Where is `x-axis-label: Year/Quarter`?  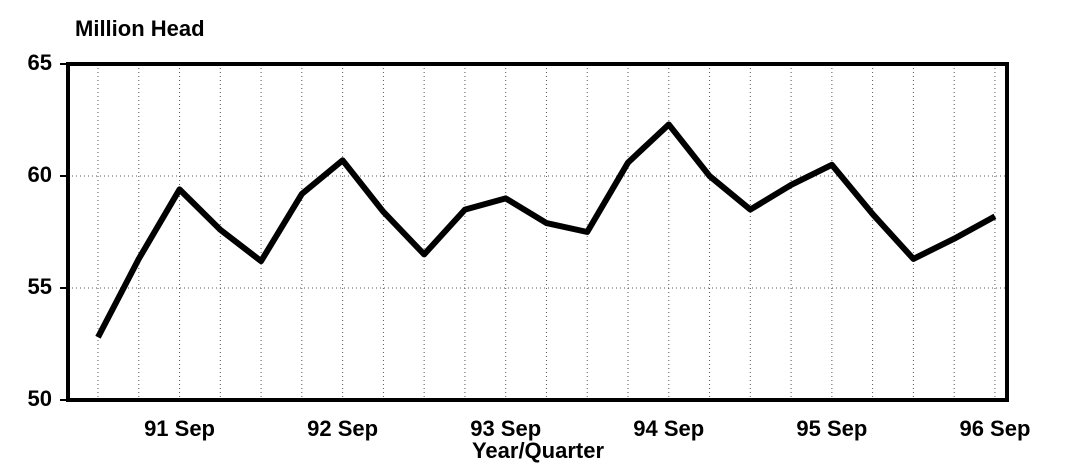
x-axis-label: Year/Quarter is located at coordinates (538, 450).